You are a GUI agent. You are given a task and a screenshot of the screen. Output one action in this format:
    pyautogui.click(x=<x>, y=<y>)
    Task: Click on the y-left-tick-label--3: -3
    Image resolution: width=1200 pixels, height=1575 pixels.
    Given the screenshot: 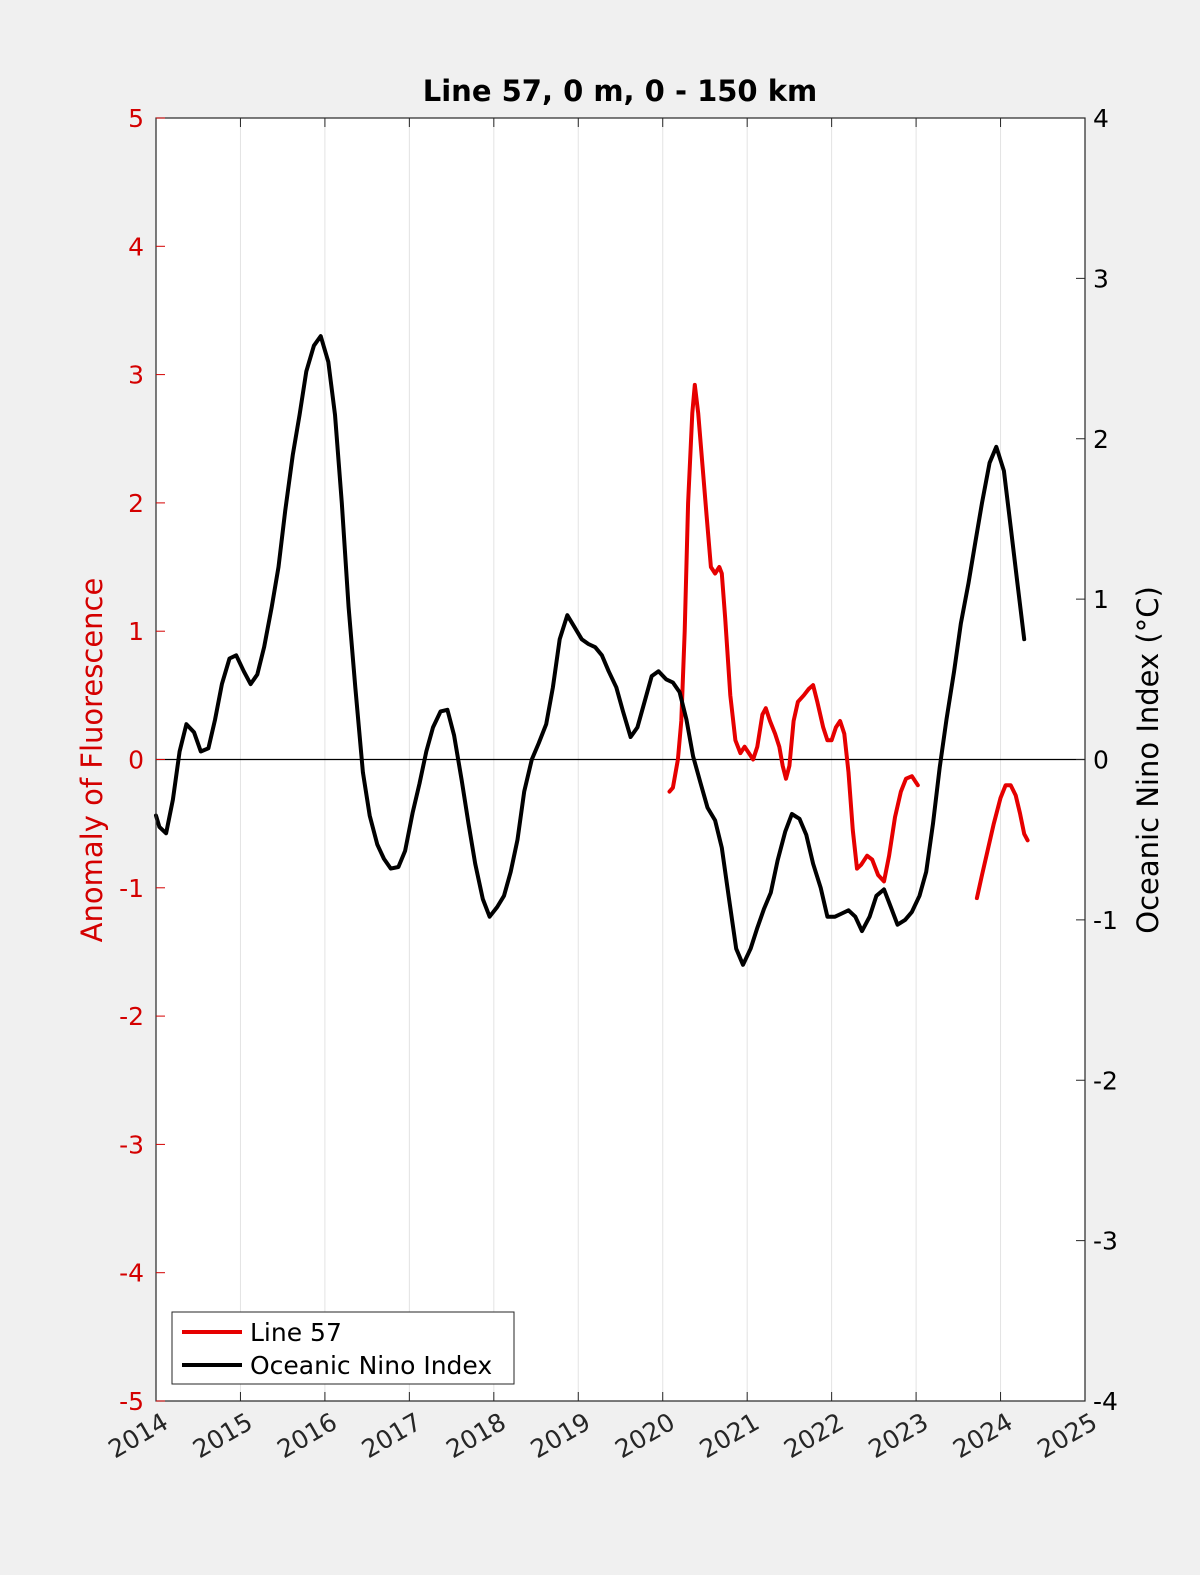 What is the action you would take?
    pyautogui.click(x=131, y=1144)
    